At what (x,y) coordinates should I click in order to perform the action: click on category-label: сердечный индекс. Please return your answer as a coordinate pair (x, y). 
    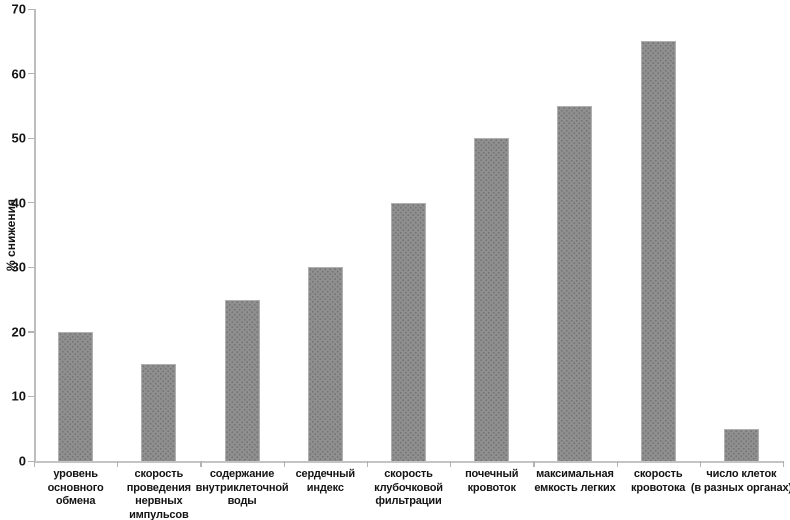
    Looking at the image, I should click on (325, 481).